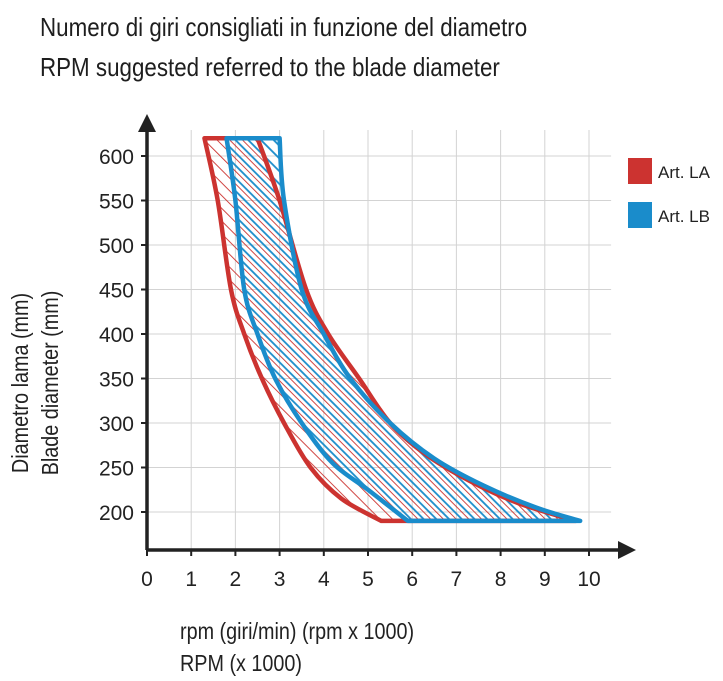 The height and width of the screenshot is (681, 723). Describe the element at coordinates (669, 193) in the screenshot. I see `chart-legend: Art. LA Art. LB` at that location.